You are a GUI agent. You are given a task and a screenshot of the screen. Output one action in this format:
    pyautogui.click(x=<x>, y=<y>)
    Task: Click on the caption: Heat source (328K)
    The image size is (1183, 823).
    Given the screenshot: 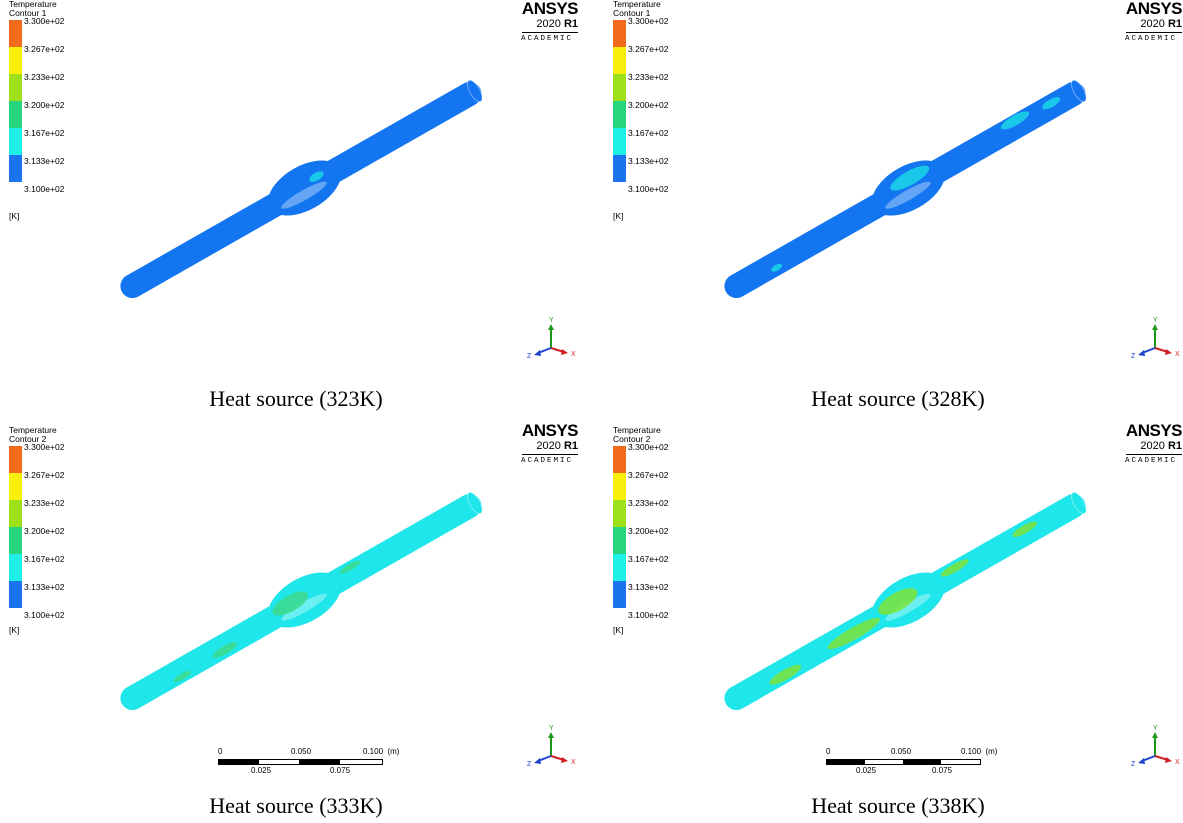 What is the action you would take?
    pyautogui.click(x=898, y=398)
    